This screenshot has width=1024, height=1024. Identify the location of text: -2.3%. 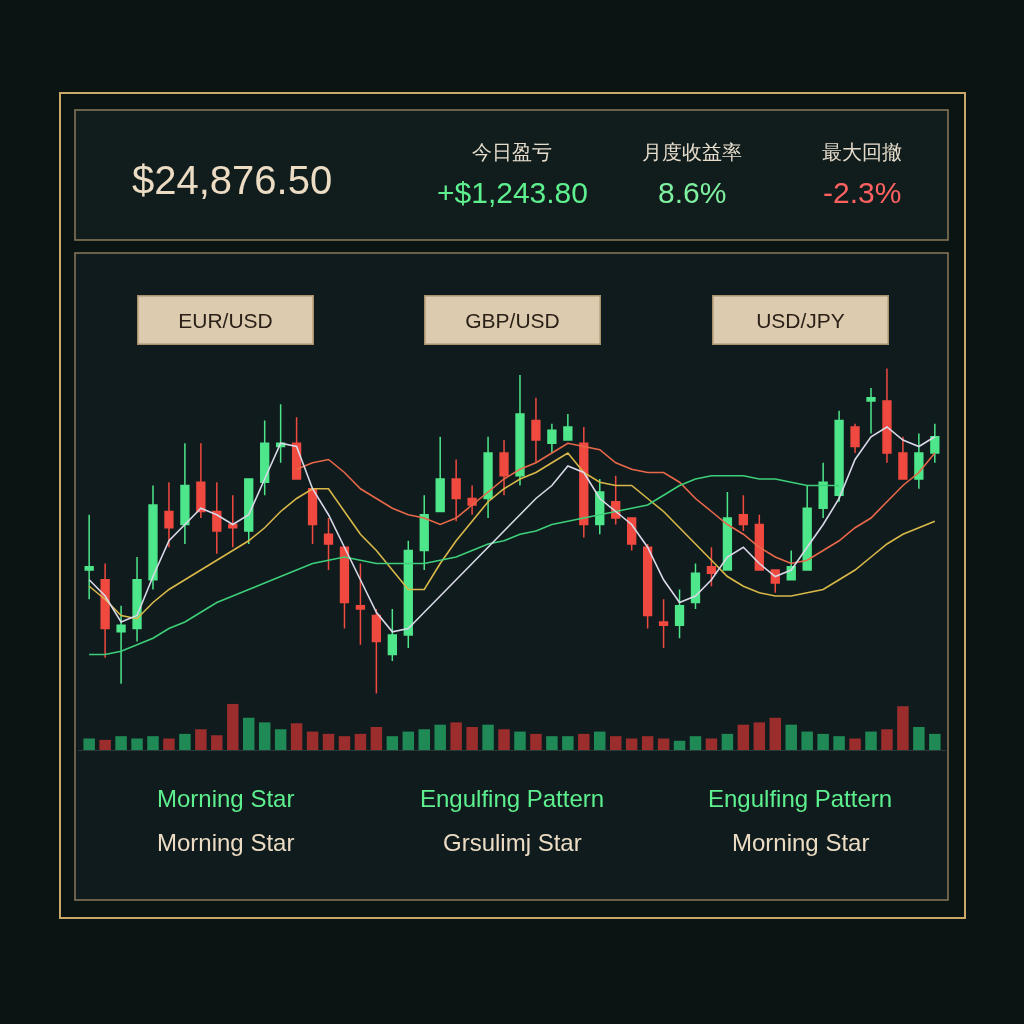
(862, 192).